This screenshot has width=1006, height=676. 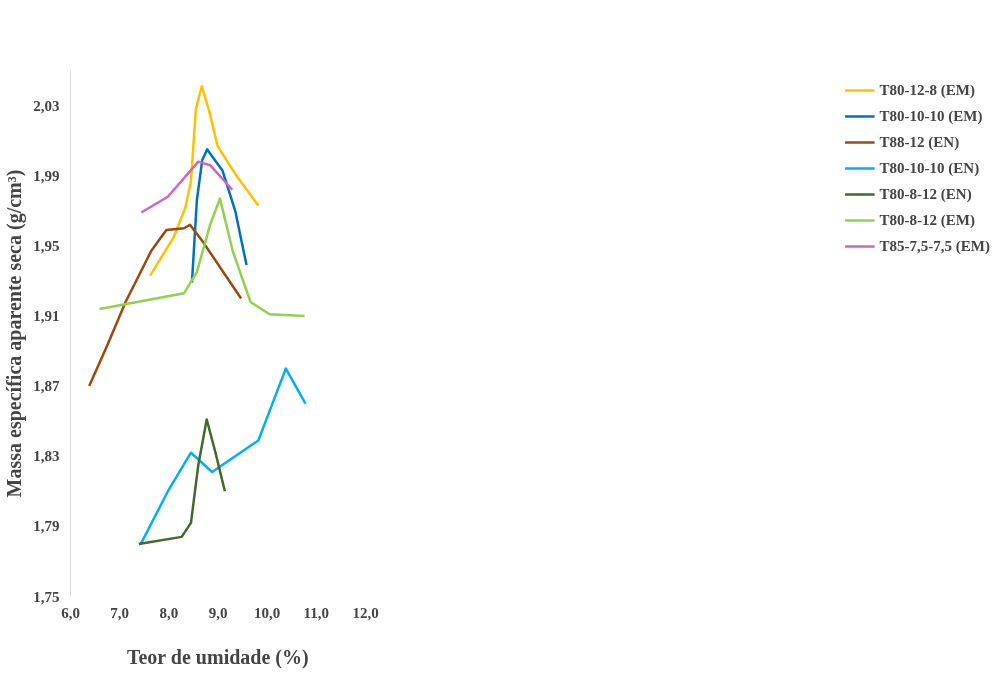 I want to click on legend-label: T88-12 (EN), so click(x=919, y=142).